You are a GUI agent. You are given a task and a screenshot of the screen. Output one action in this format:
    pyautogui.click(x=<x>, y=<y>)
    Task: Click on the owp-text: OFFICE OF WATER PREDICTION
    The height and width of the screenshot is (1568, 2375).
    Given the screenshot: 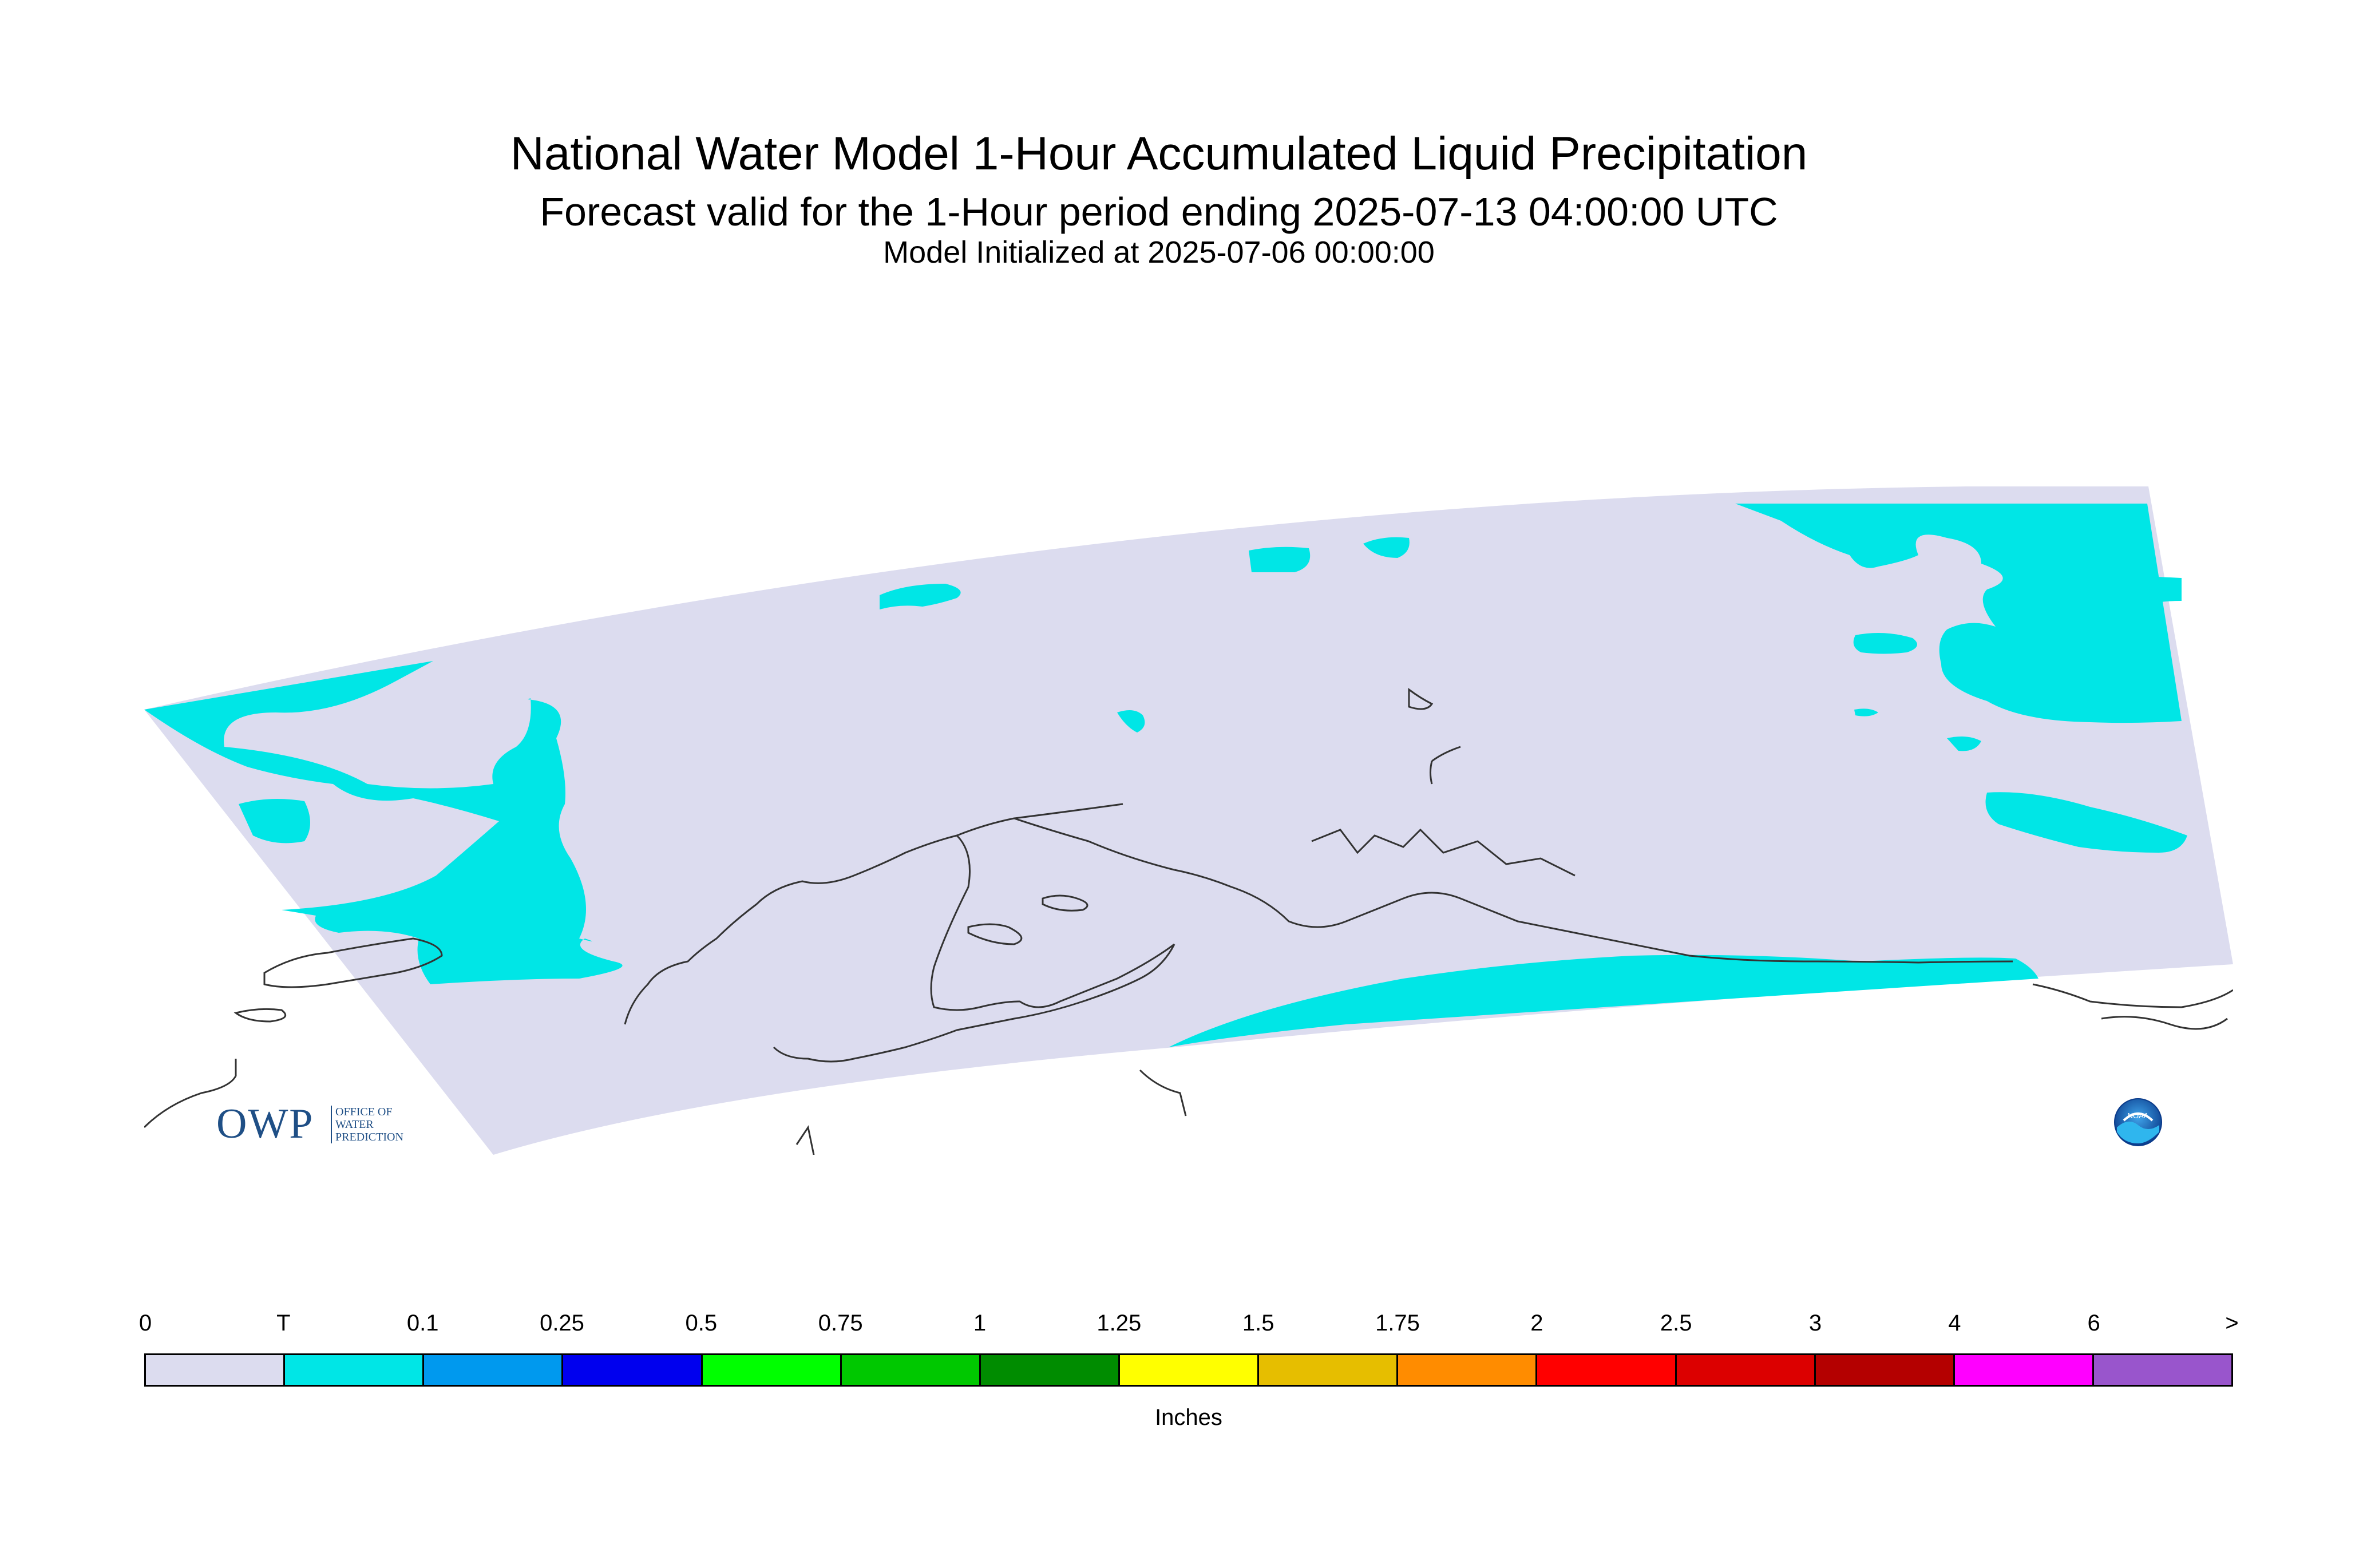 What is the action you would take?
    pyautogui.click(x=382, y=1124)
    